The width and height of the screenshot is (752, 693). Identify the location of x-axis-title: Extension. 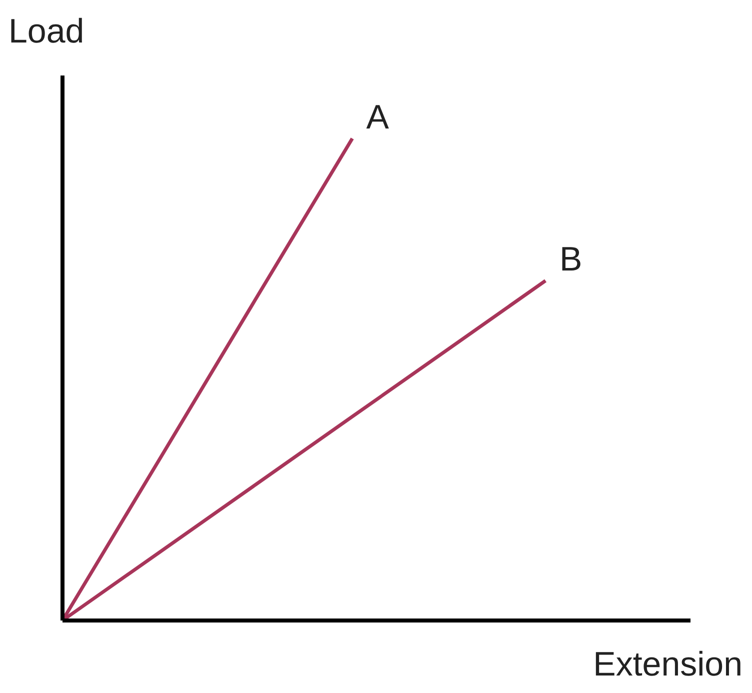
(668, 665).